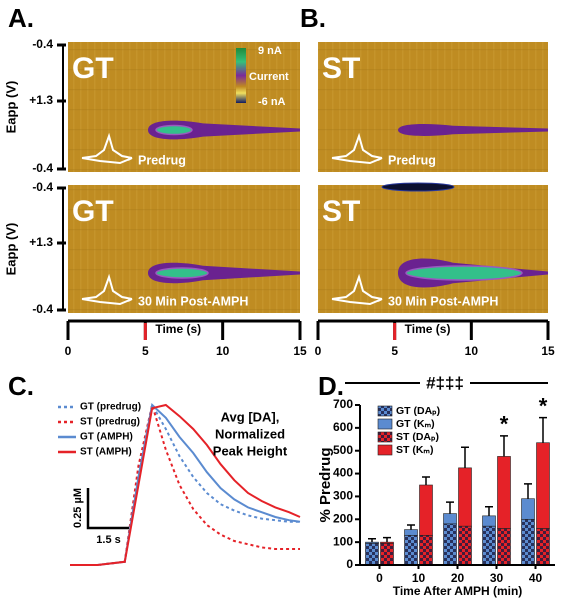 This screenshot has height=601, width=563. I want to click on color-plot: ST 30 Min Post-AMPH, so click(433, 247).